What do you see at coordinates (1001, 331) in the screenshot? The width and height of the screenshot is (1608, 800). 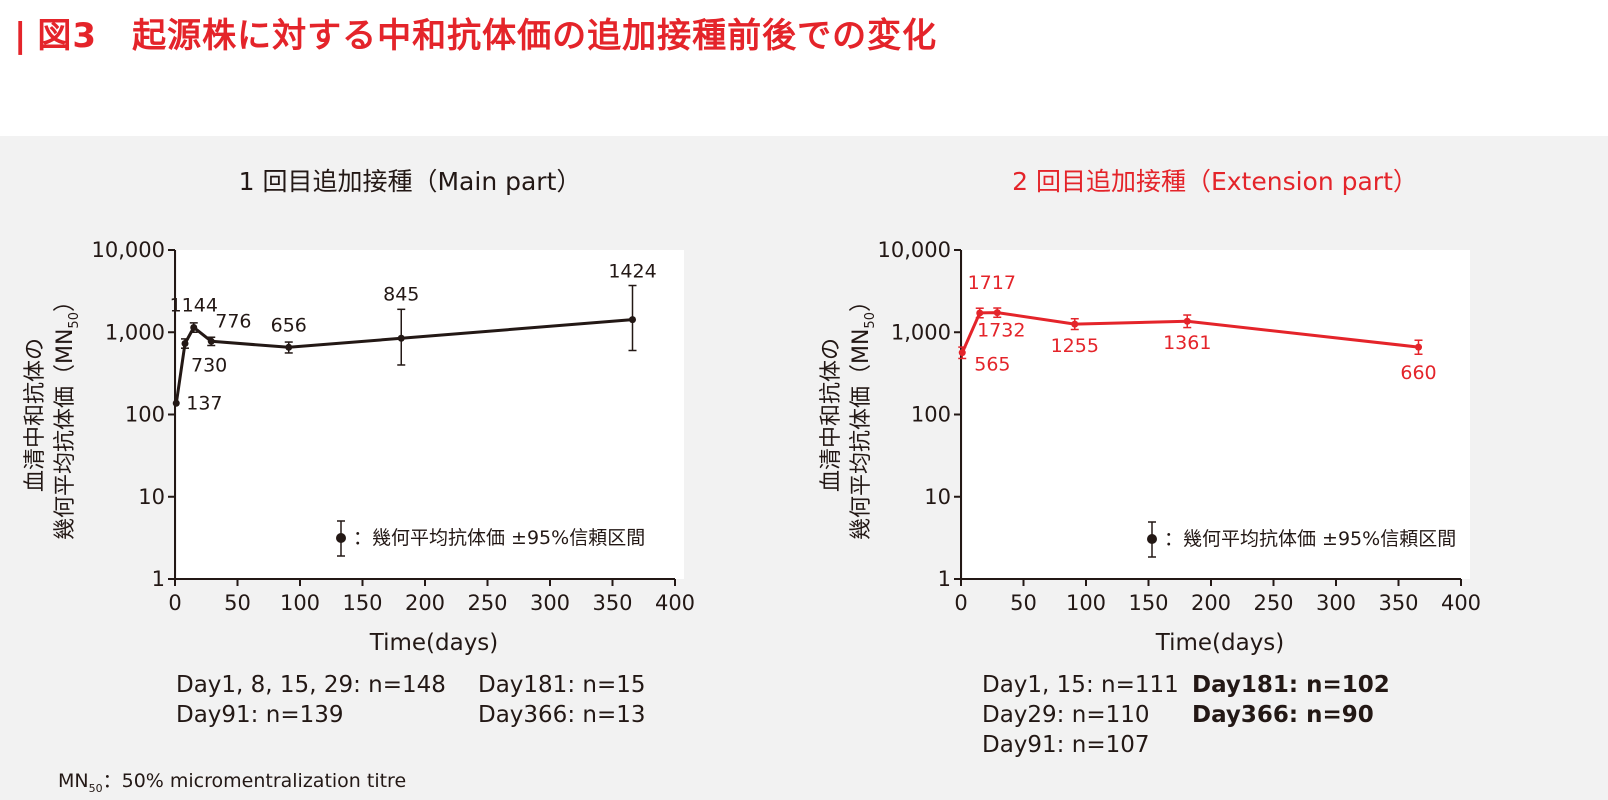 I see `data-label: 1732` at bounding box center [1001, 331].